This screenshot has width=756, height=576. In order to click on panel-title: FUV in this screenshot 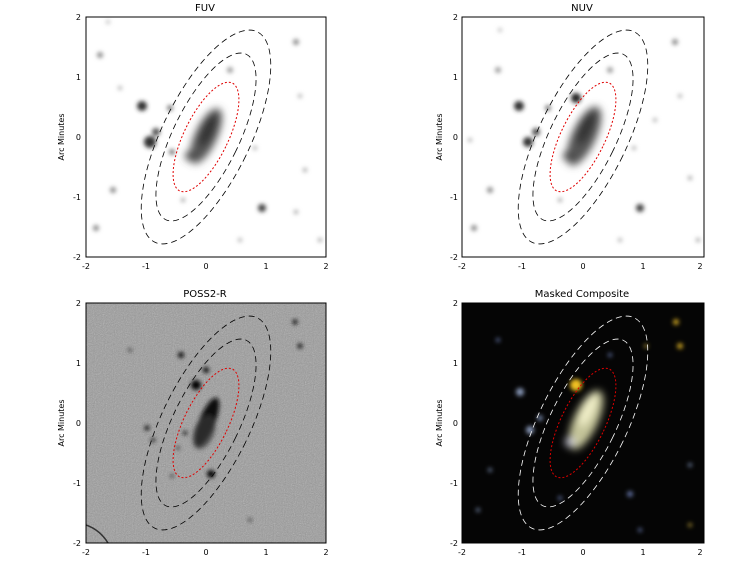, I will do `click(205, 8)`.